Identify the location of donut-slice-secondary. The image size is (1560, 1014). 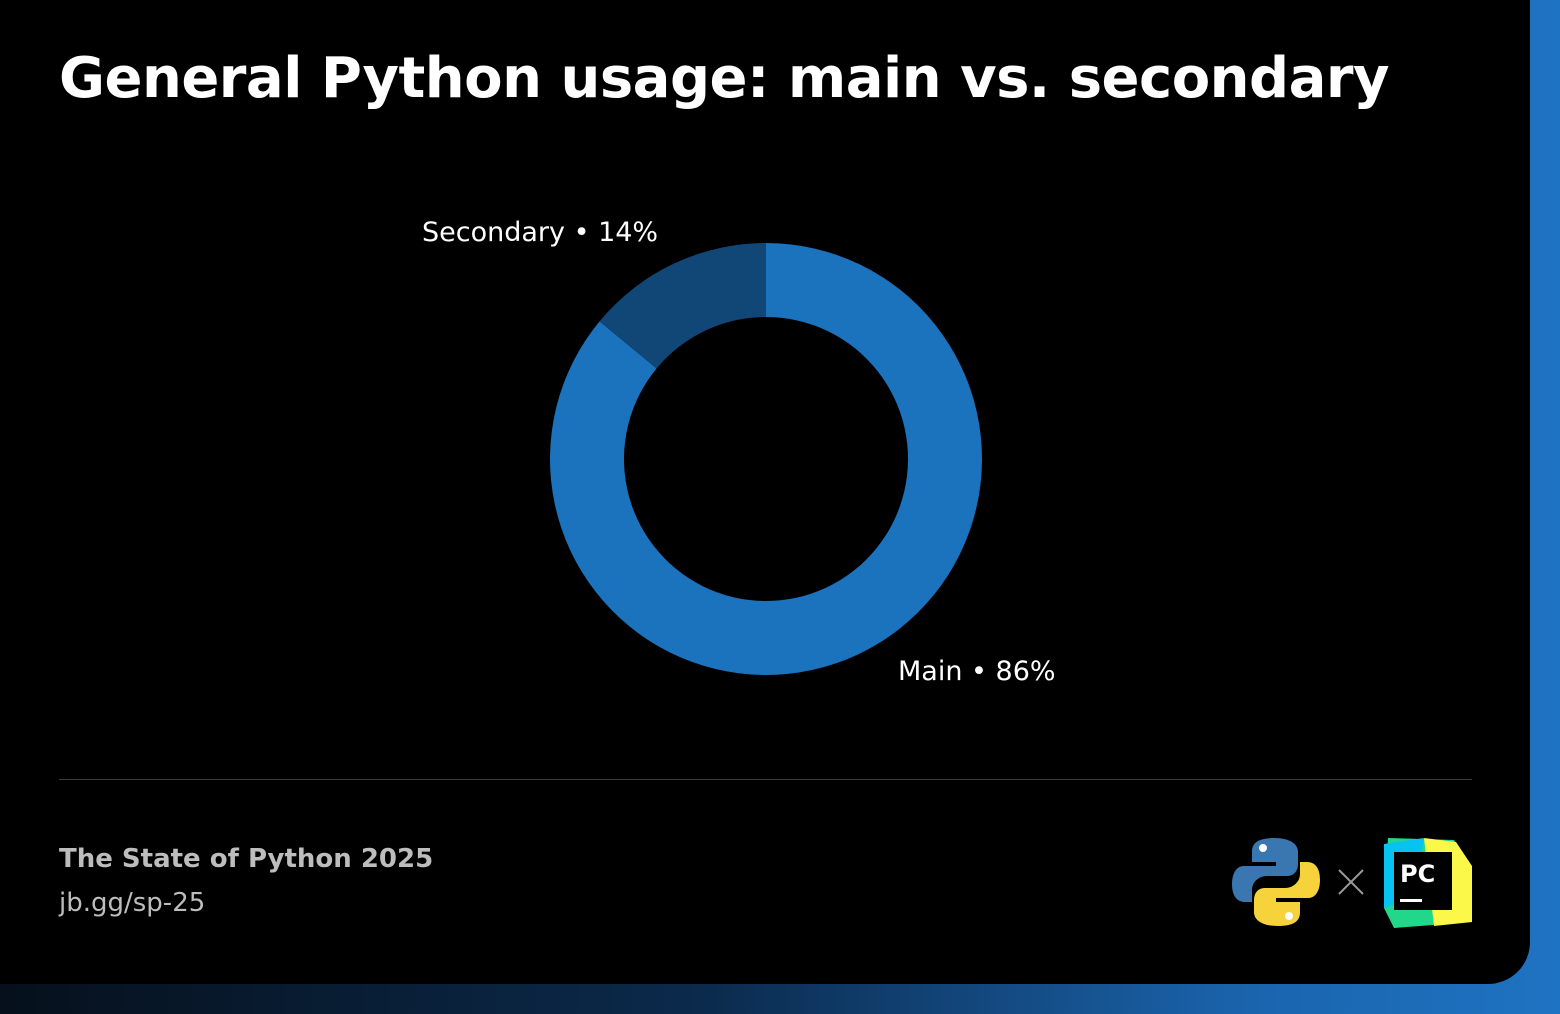
(682, 306).